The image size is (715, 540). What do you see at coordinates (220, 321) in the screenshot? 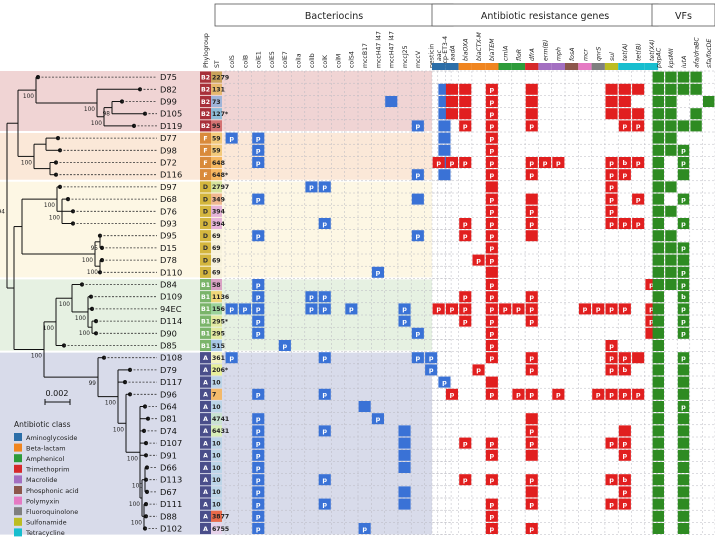
I see `st-label: 295*` at bounding box center [220, 321].